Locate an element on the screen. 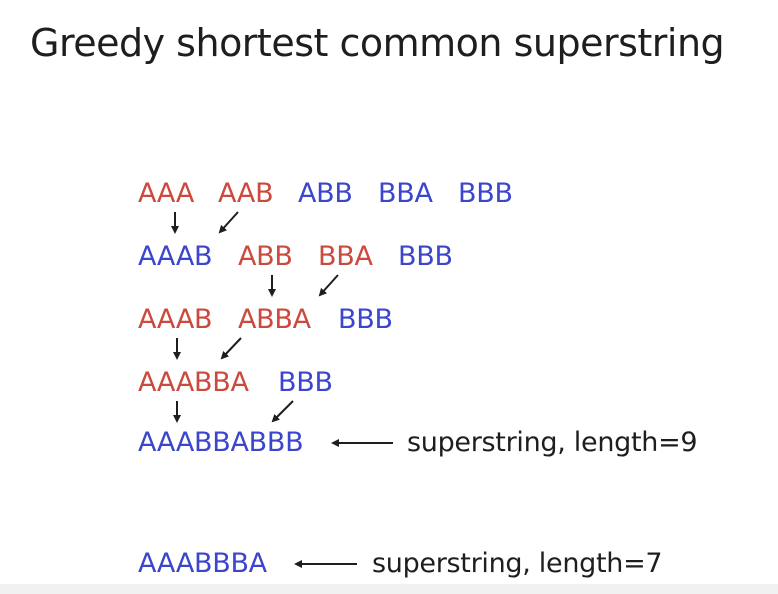 The image size is (778, 594). greedy-result-label: superstring, length=9 is located at coordinates (552, 442).